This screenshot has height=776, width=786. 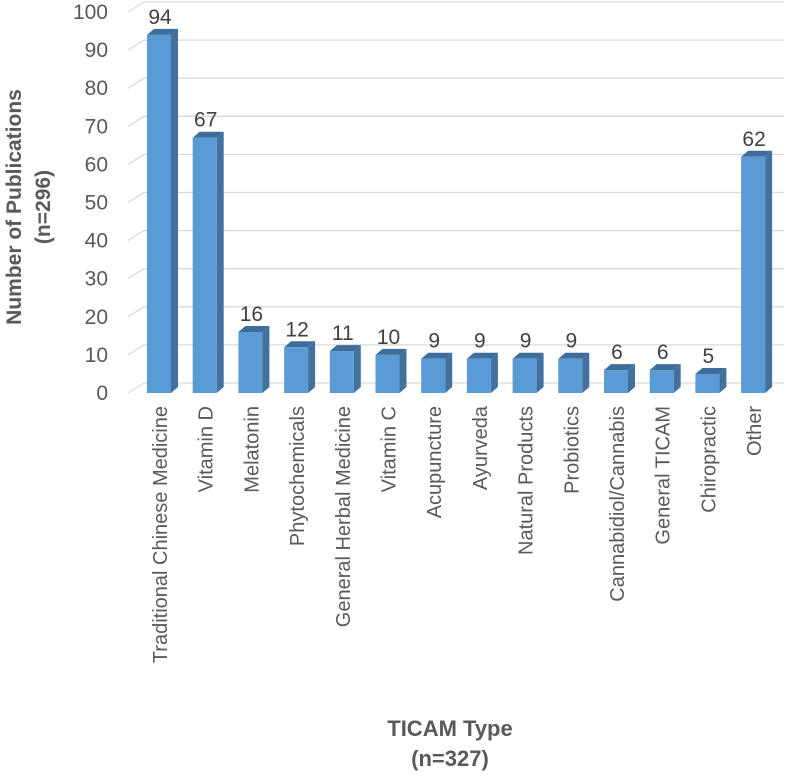 I want to click on x-category-label-melatonin: Melatonin, so click(x=252, y=449).